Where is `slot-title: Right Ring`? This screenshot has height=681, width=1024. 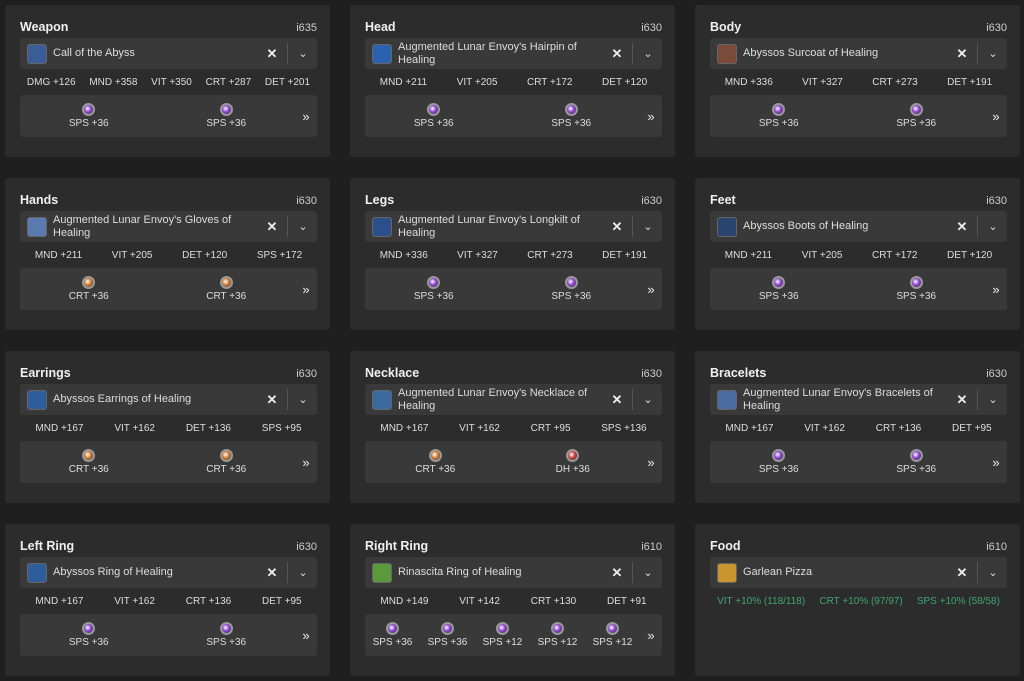
slot-title: Right Ring is located at coordinates (397, 546).